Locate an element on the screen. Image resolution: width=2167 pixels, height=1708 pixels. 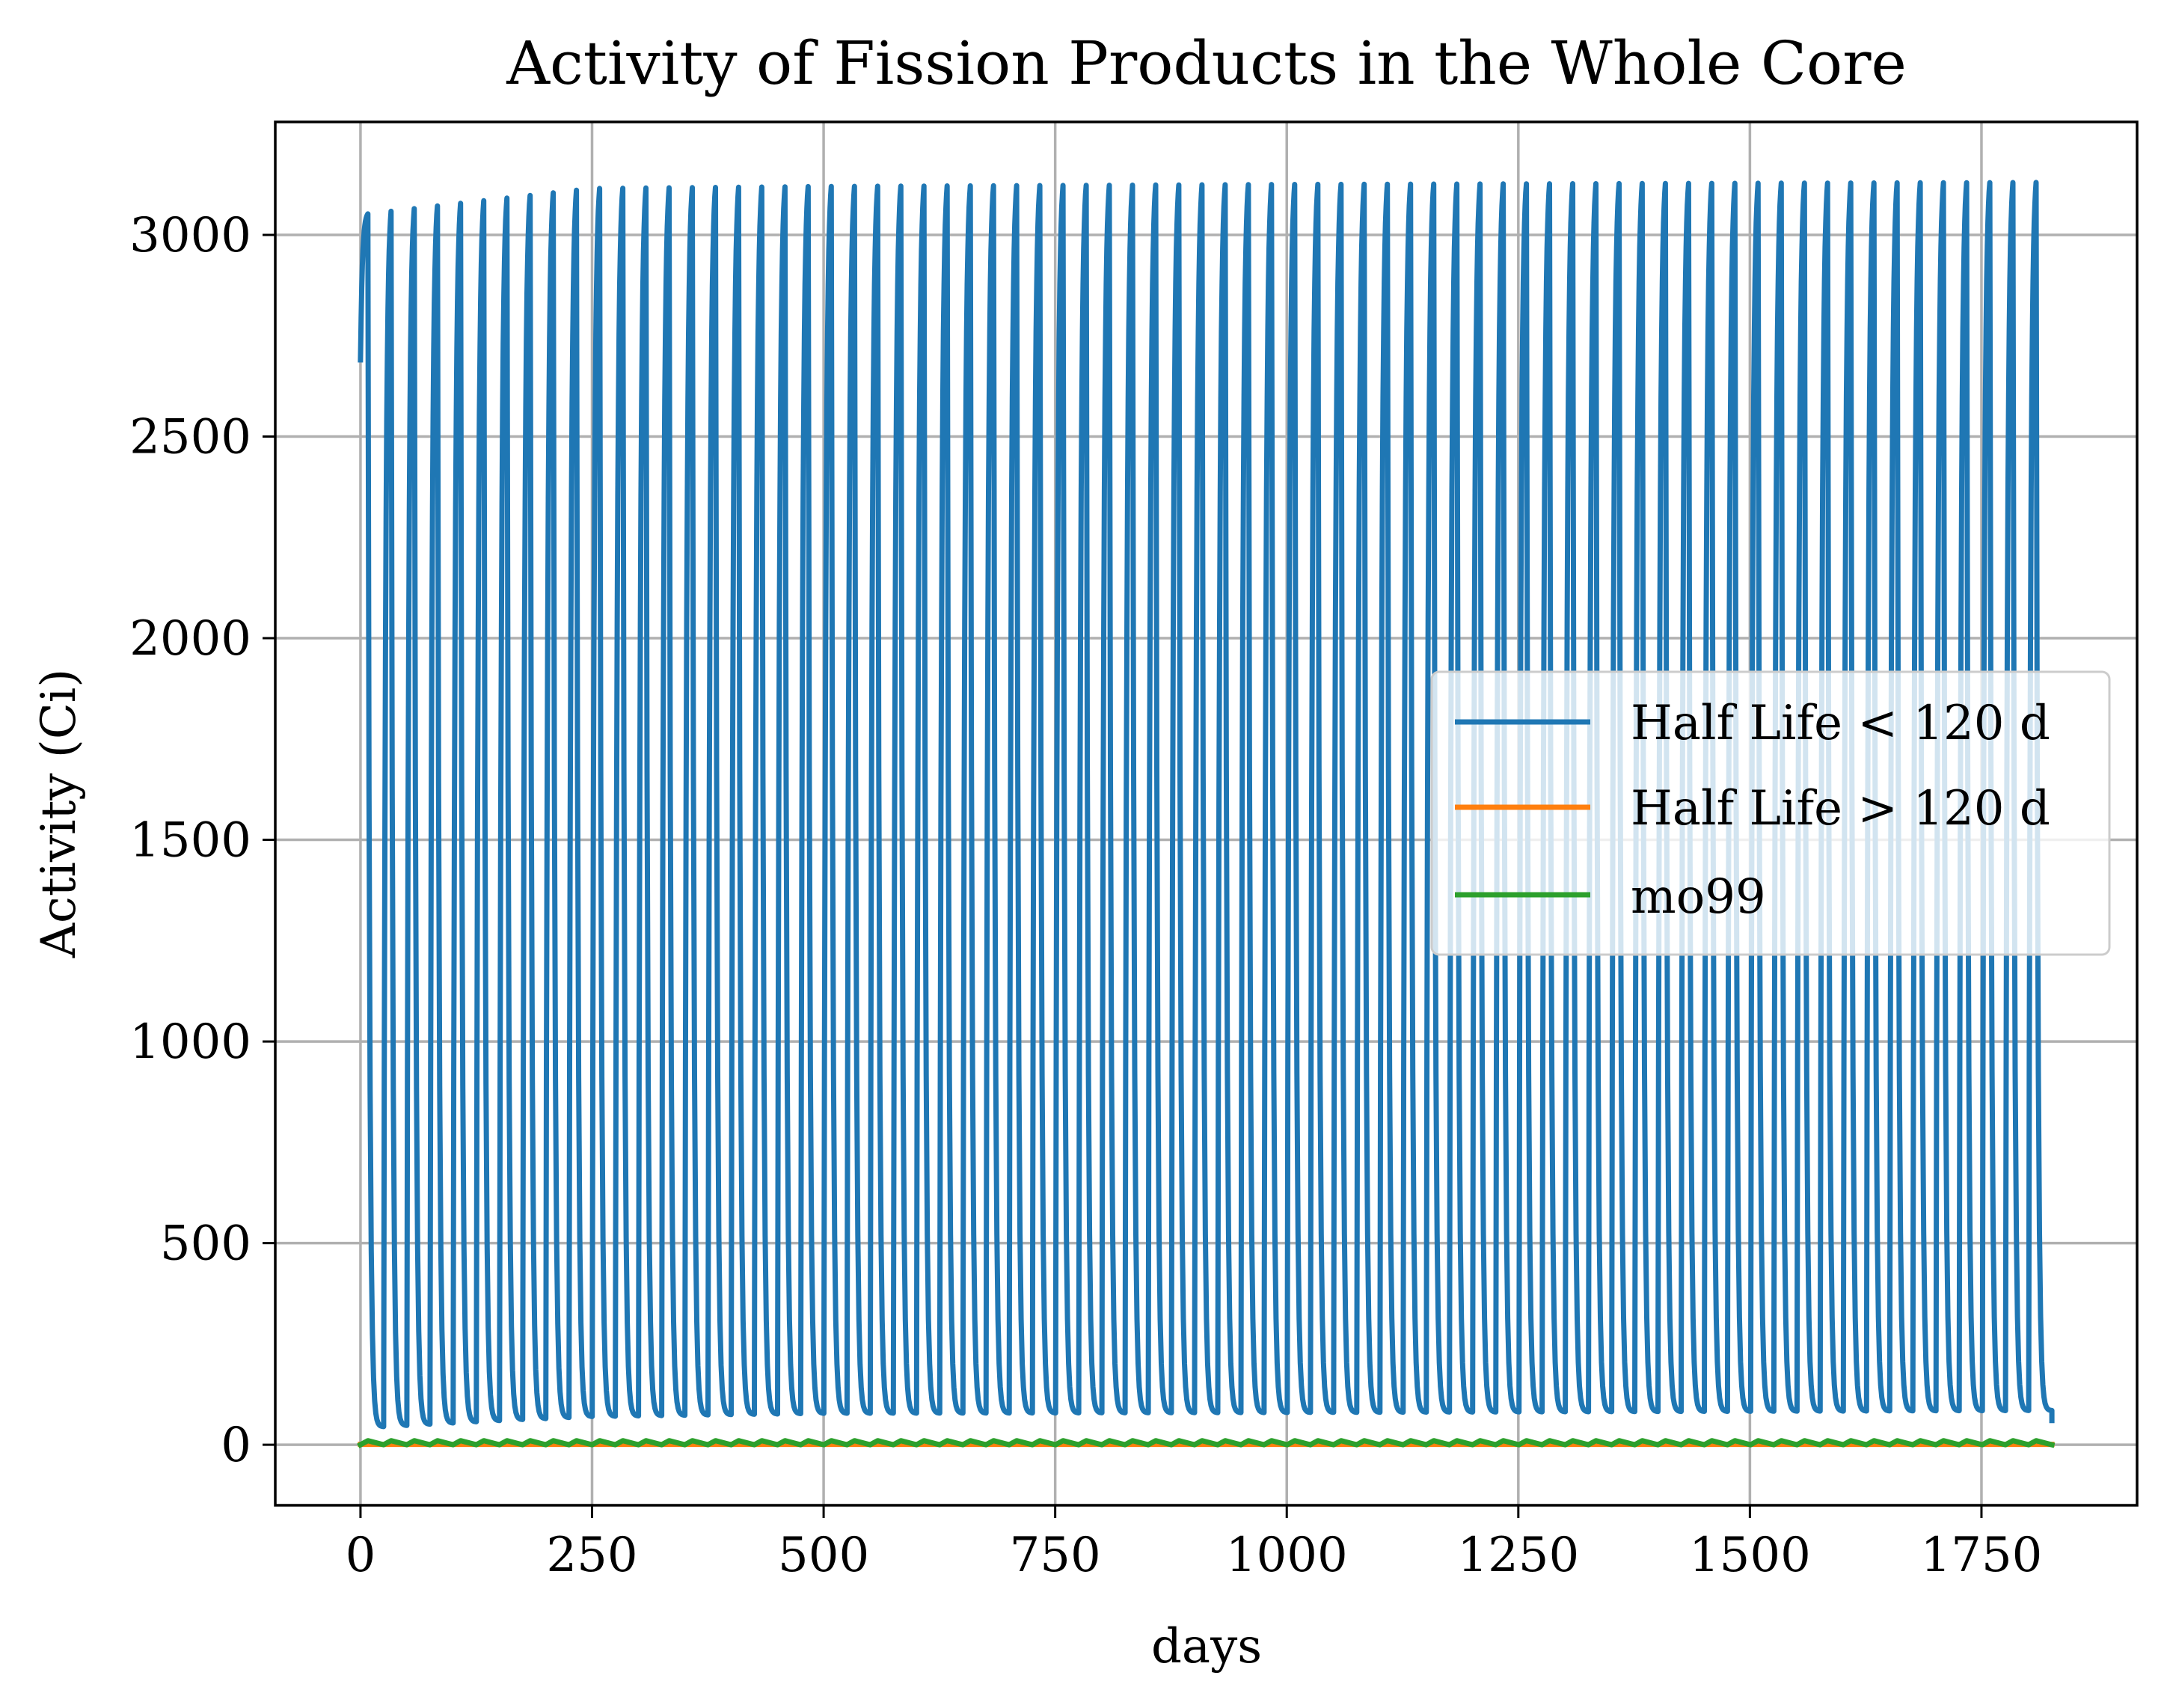
y-tick-label: 2500 is located at coordinates (190, 437).